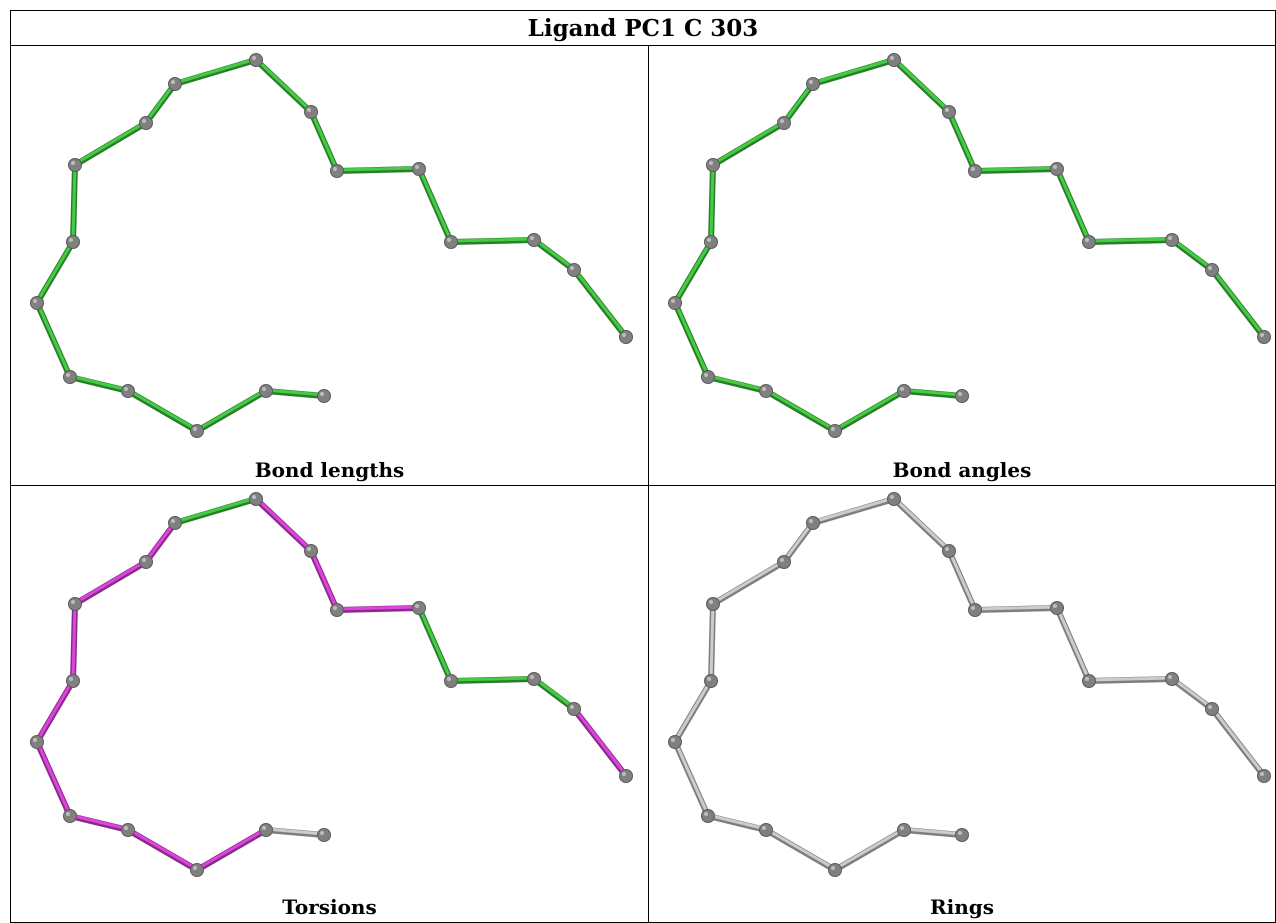 The image size is (1276, 923). Describe the element at coordinates (329, 470) in the screenshot. I see `panel-caption: Bond lengths` at that location.